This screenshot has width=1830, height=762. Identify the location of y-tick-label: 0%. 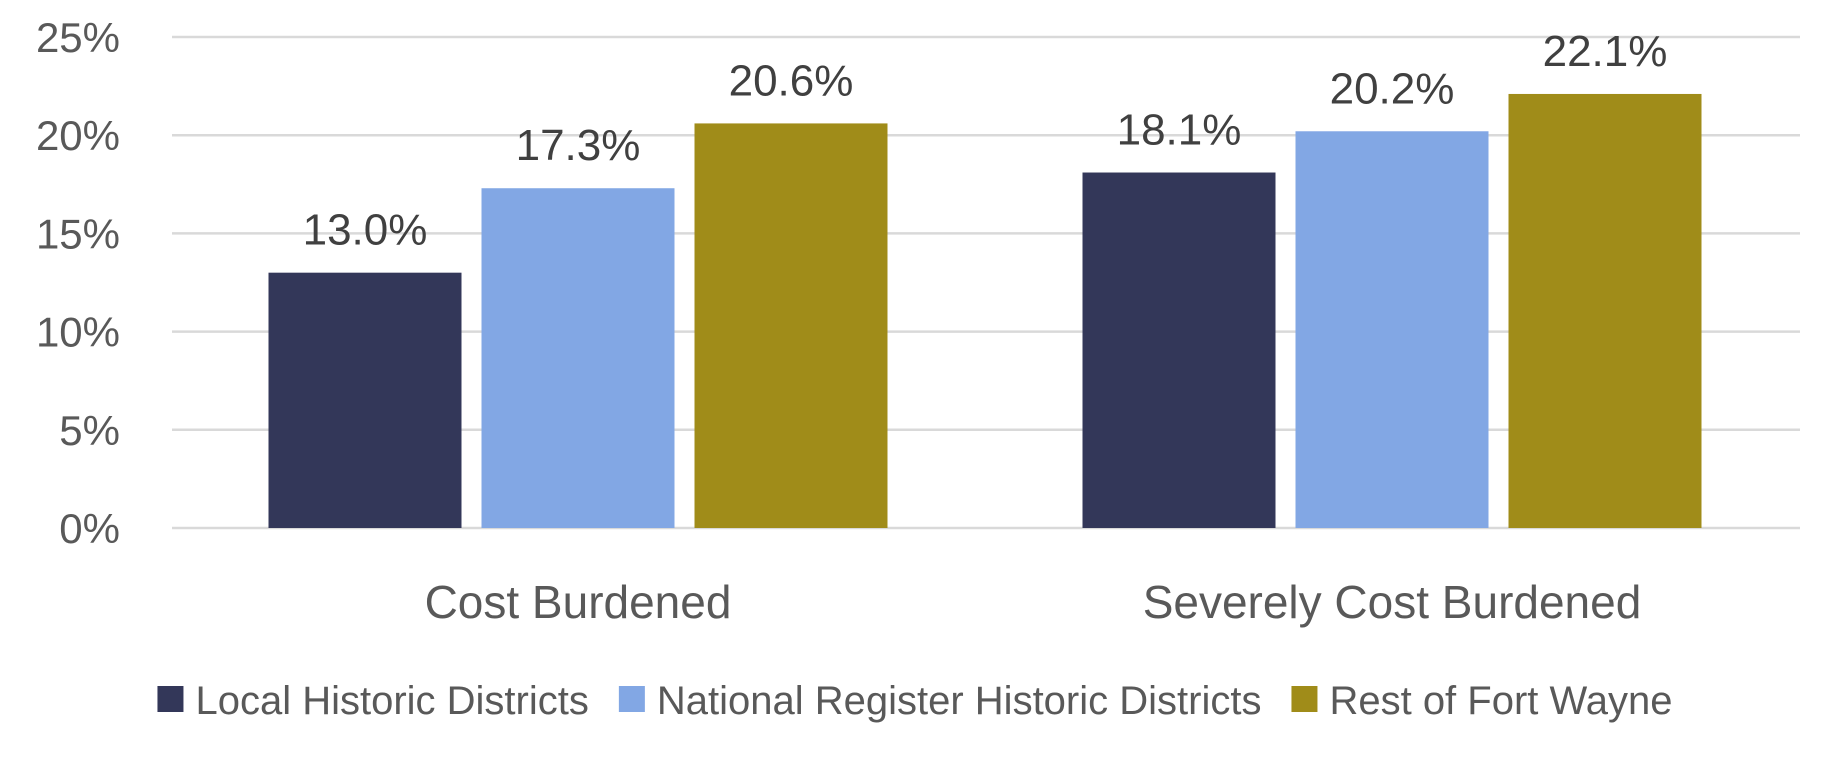
(89, 528).